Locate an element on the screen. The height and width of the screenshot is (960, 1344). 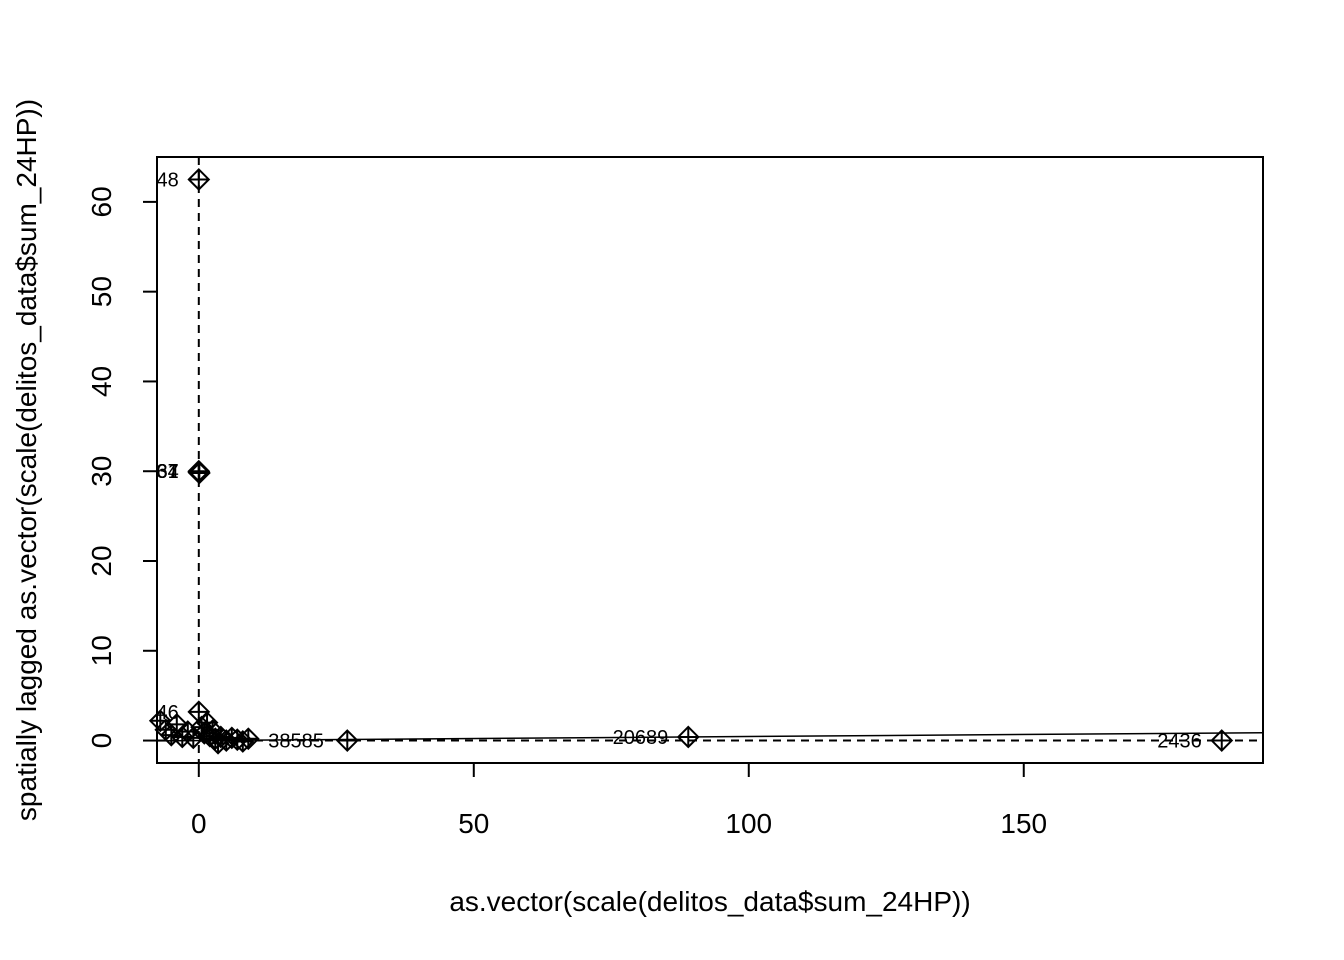
y-tick-label: 10 is located at coordinates (101, 650).